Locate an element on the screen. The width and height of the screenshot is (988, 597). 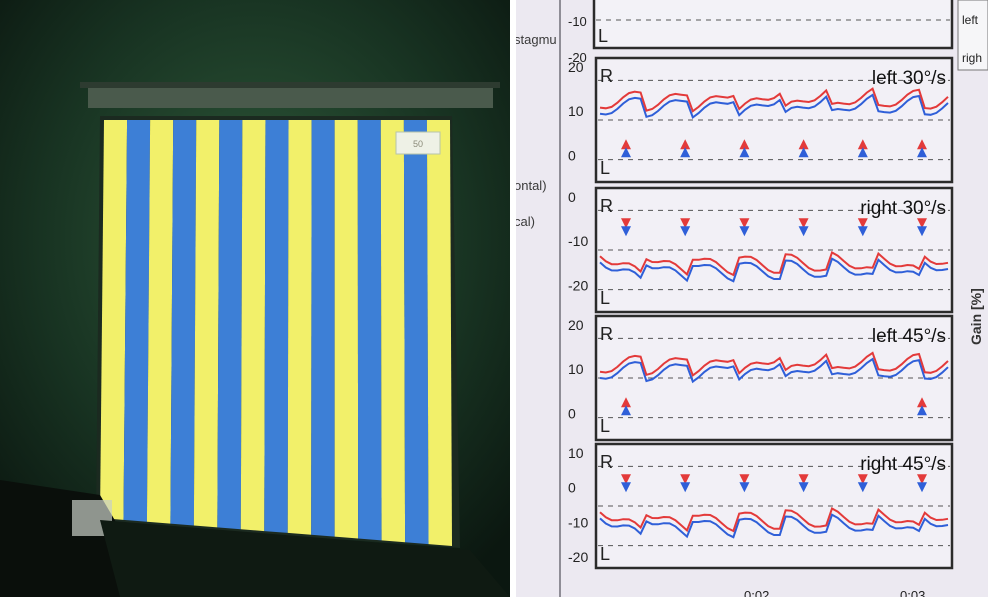
legend-box is located at coordinates (972, 35).